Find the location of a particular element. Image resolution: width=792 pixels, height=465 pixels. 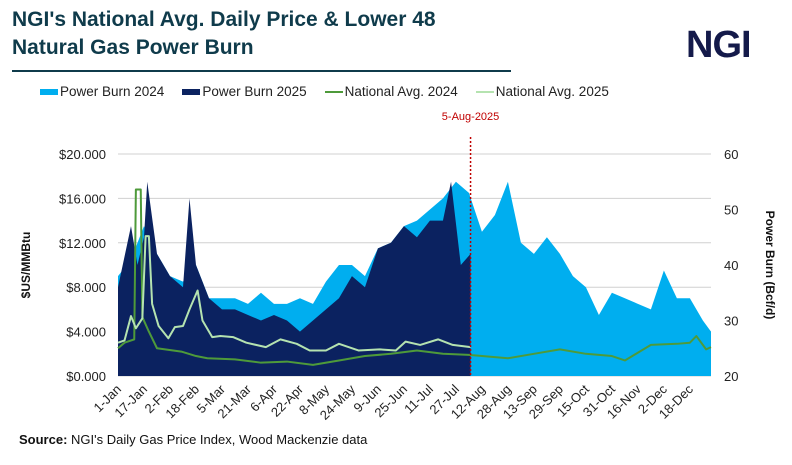

y-tick-label: $16.000 is located at coordinates (82, 198).